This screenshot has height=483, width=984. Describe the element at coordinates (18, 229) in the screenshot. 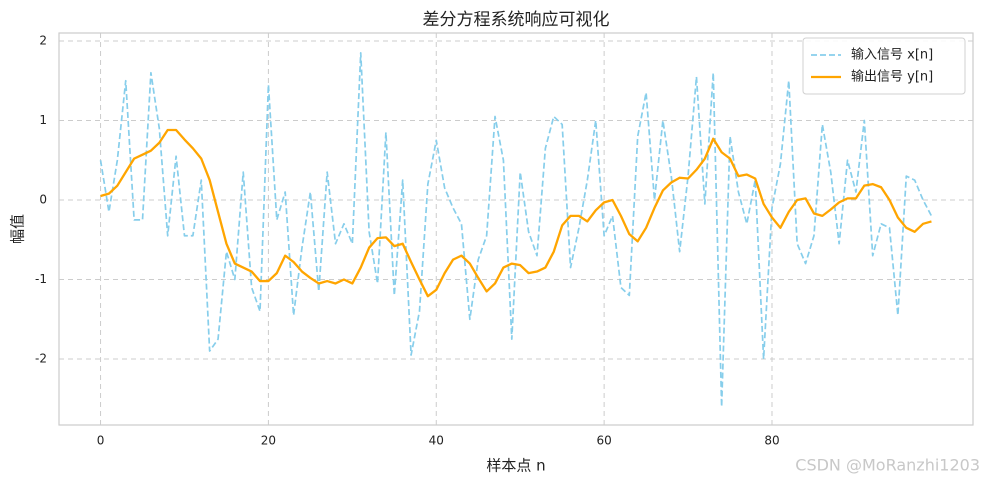

I see `y-axis-label: 幅值` at that location.